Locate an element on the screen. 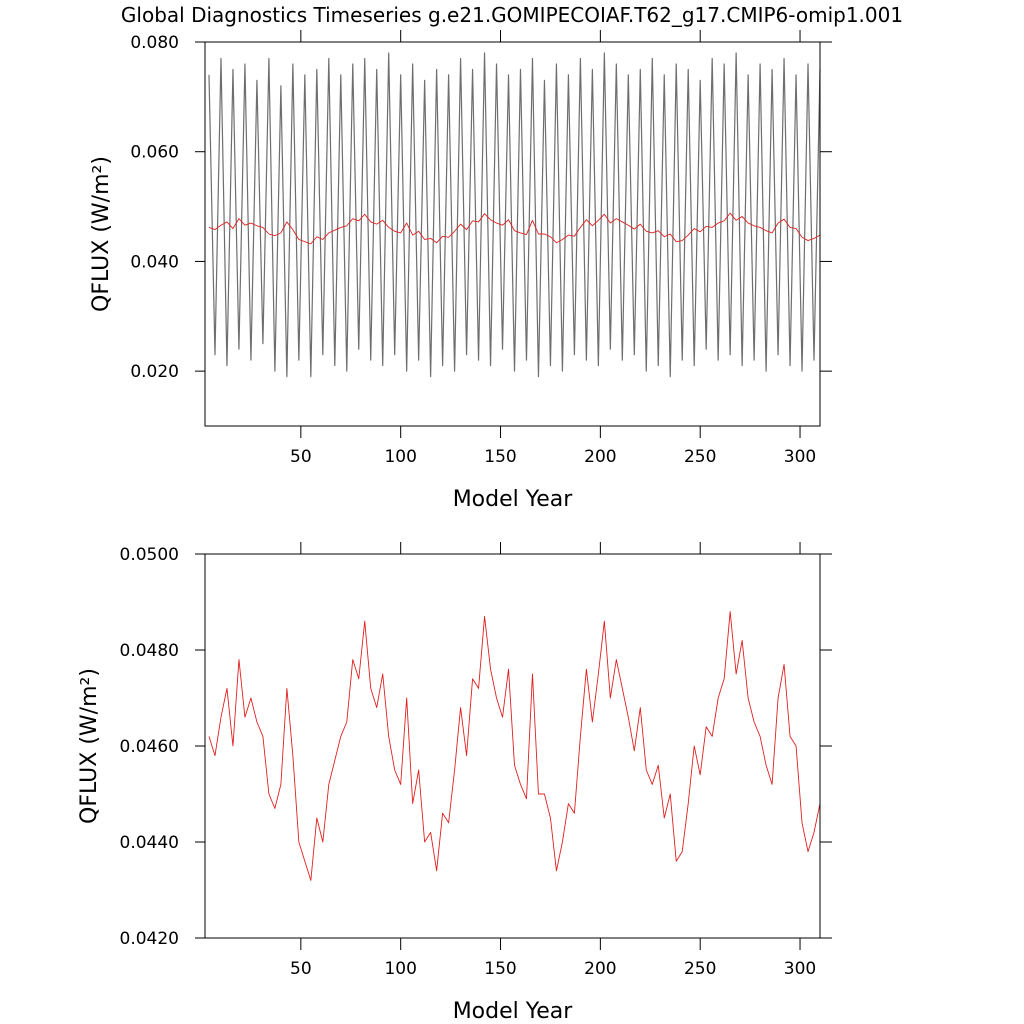 The width and height of the screenshot is (1024, 1024). y-tick-label: 0.0500 is located at coordinates (149, 555).